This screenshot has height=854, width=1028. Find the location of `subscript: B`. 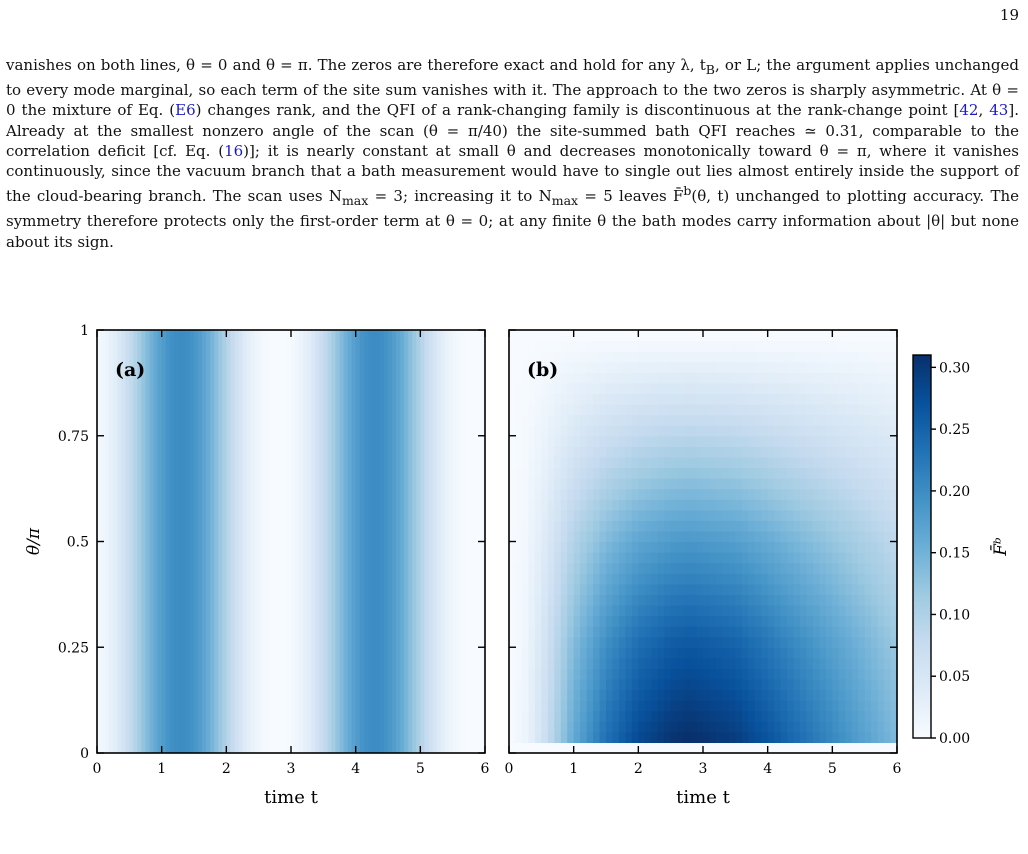

subscript: B is located at coordinates (710, 69).